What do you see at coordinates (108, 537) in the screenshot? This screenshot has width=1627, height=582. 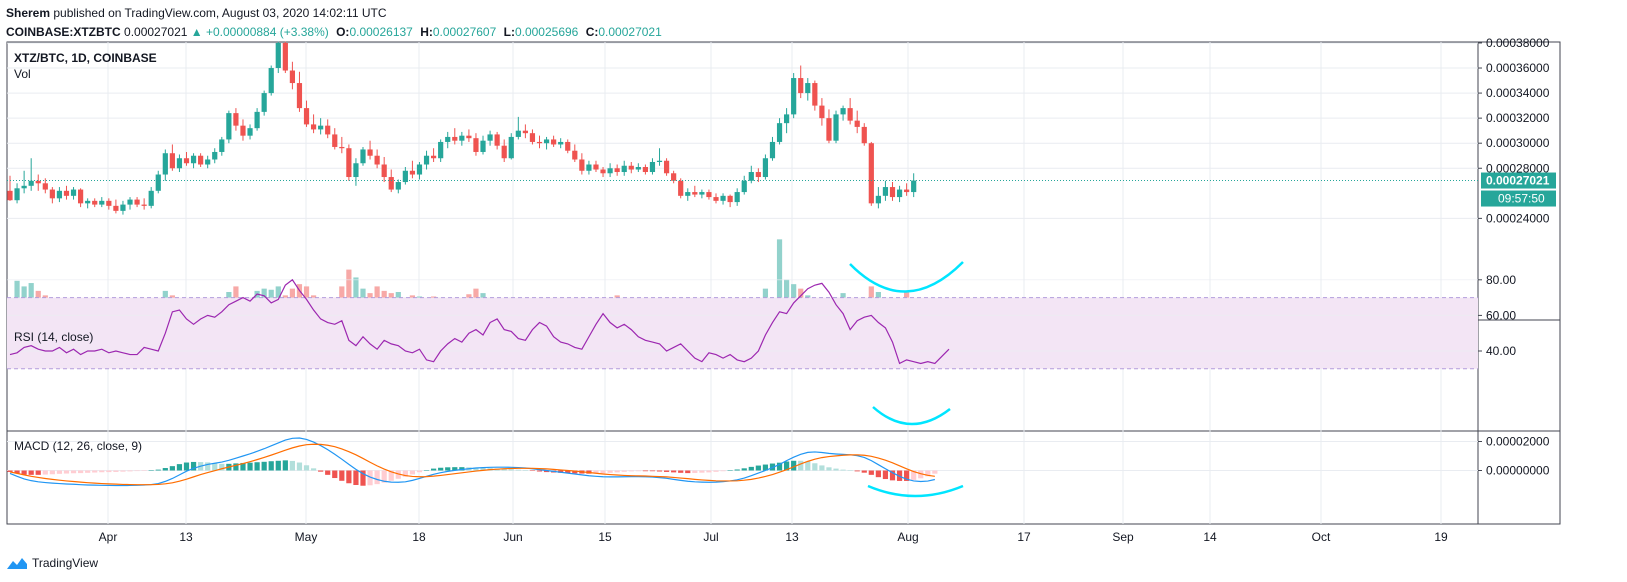 I see `x-tick-label: Apr` at bounding box center [108, 537].